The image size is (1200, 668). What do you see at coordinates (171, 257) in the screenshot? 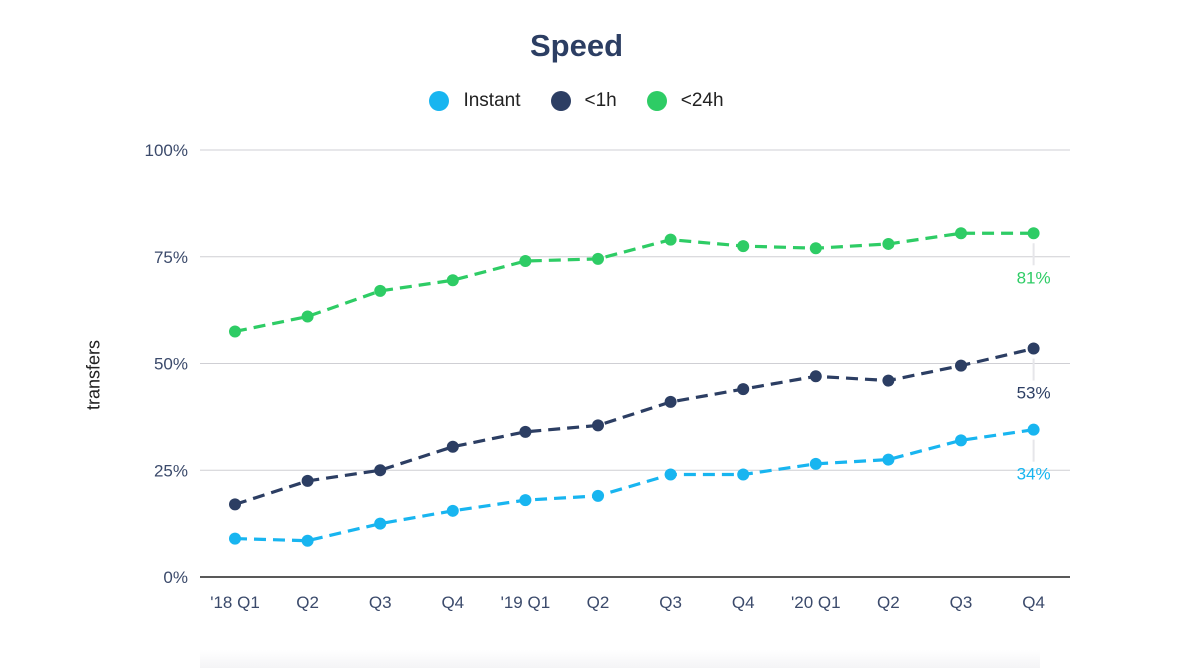
I see `y-tick-label: 75%` at bounding box center [171, 257].